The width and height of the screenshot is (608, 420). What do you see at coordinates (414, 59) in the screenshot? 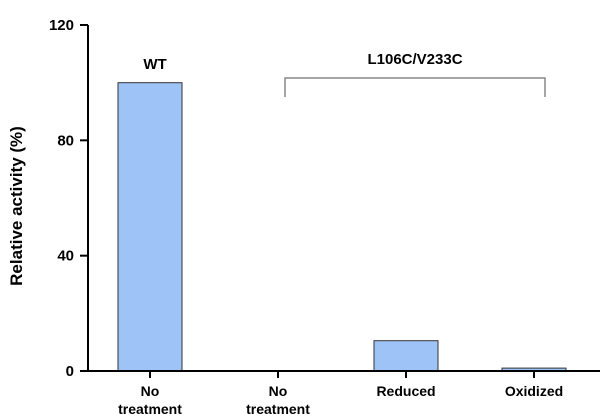
I see `group-annotation: L106C/V233C` at bounding box center [414, 59].